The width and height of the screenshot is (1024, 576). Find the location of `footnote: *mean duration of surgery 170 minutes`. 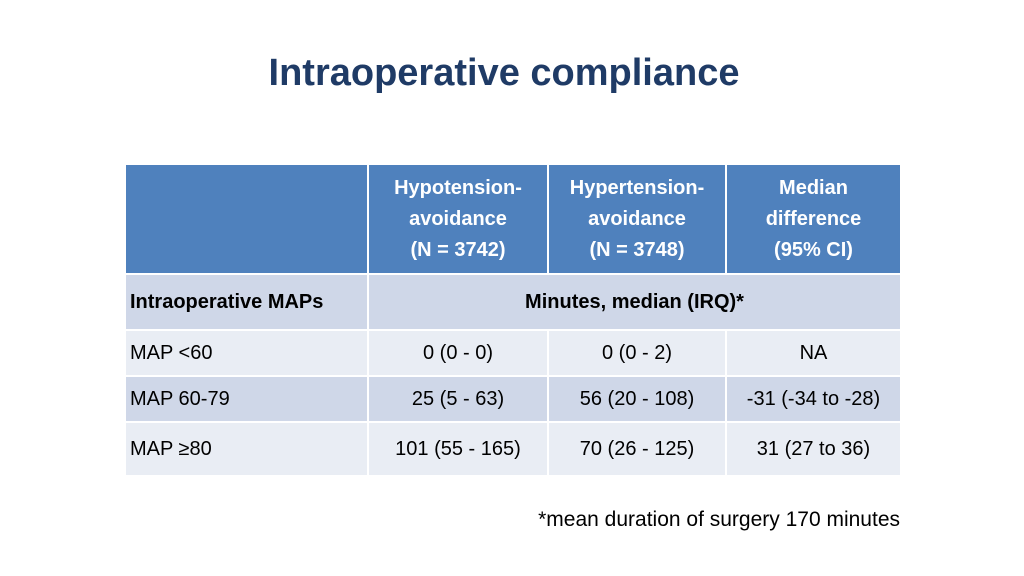

footnote: *mean duration of surgery 170 minutes is located at coordinates (719, 519).